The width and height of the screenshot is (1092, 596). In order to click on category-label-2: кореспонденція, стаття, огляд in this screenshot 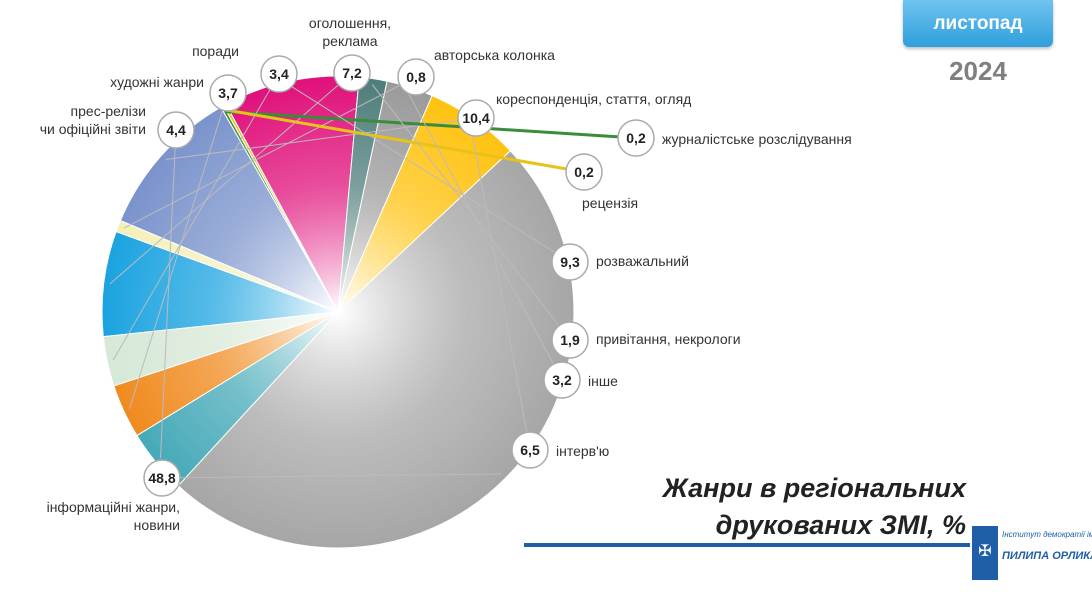, I will do `click(593, 99)`.